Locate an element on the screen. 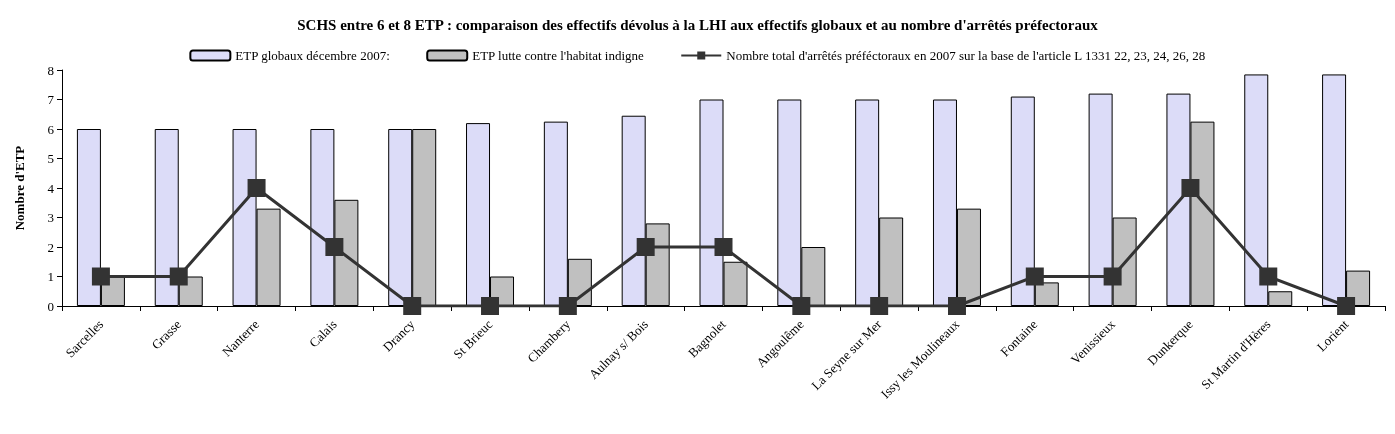 Image resolution: width=1395 pixels, height=434 pixels. y-axis-title: Nombre d'ETP is located at coordinates (19, 188).